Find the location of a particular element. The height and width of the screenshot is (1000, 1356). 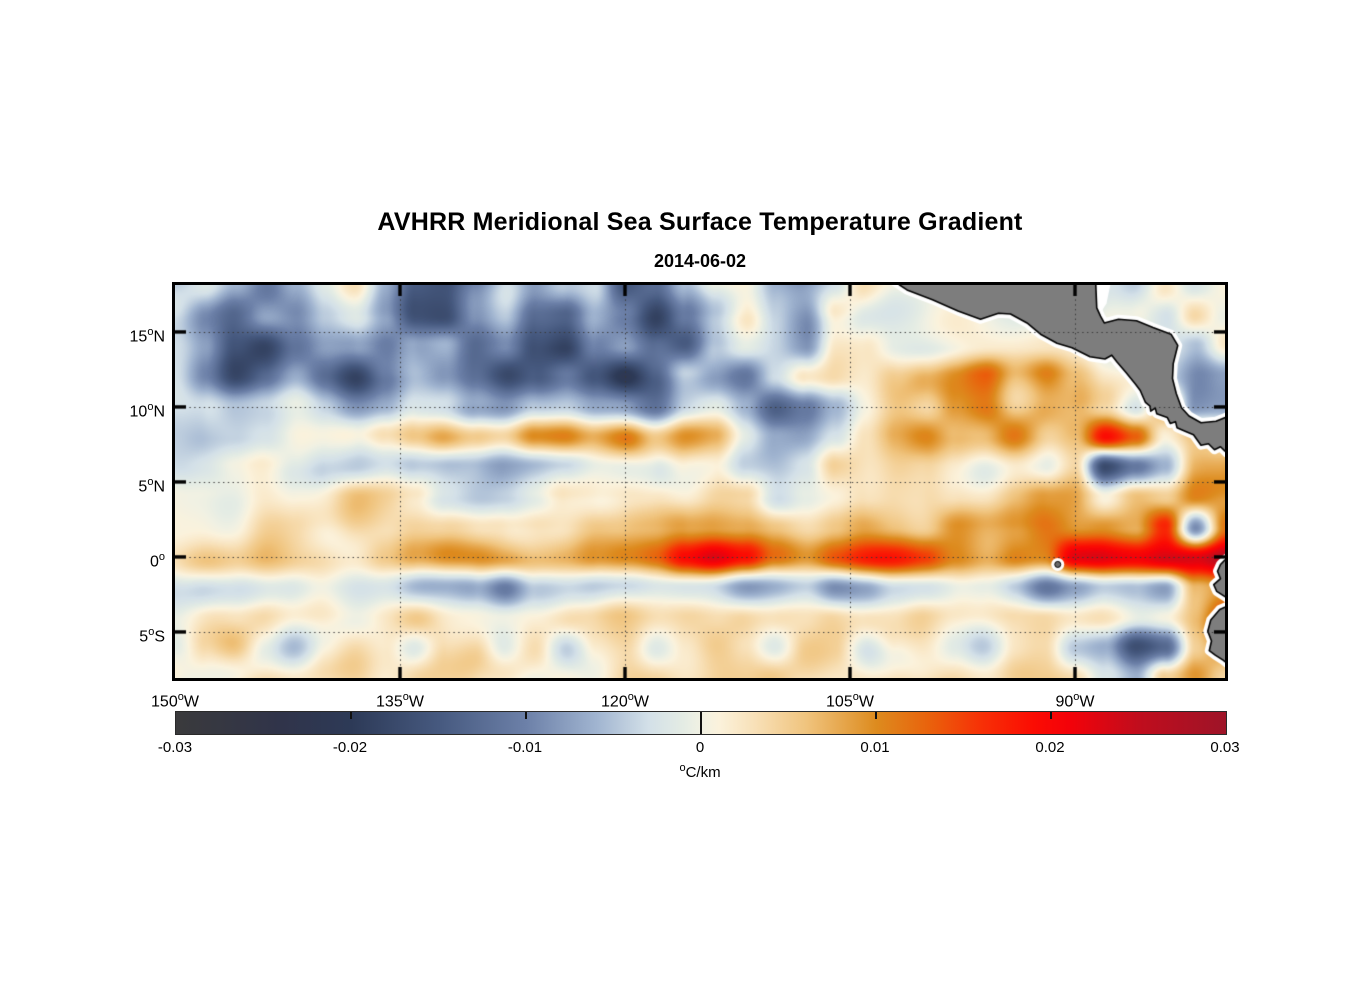

y-axis-tick-label: 15oN is located at coordinates (147, 335).